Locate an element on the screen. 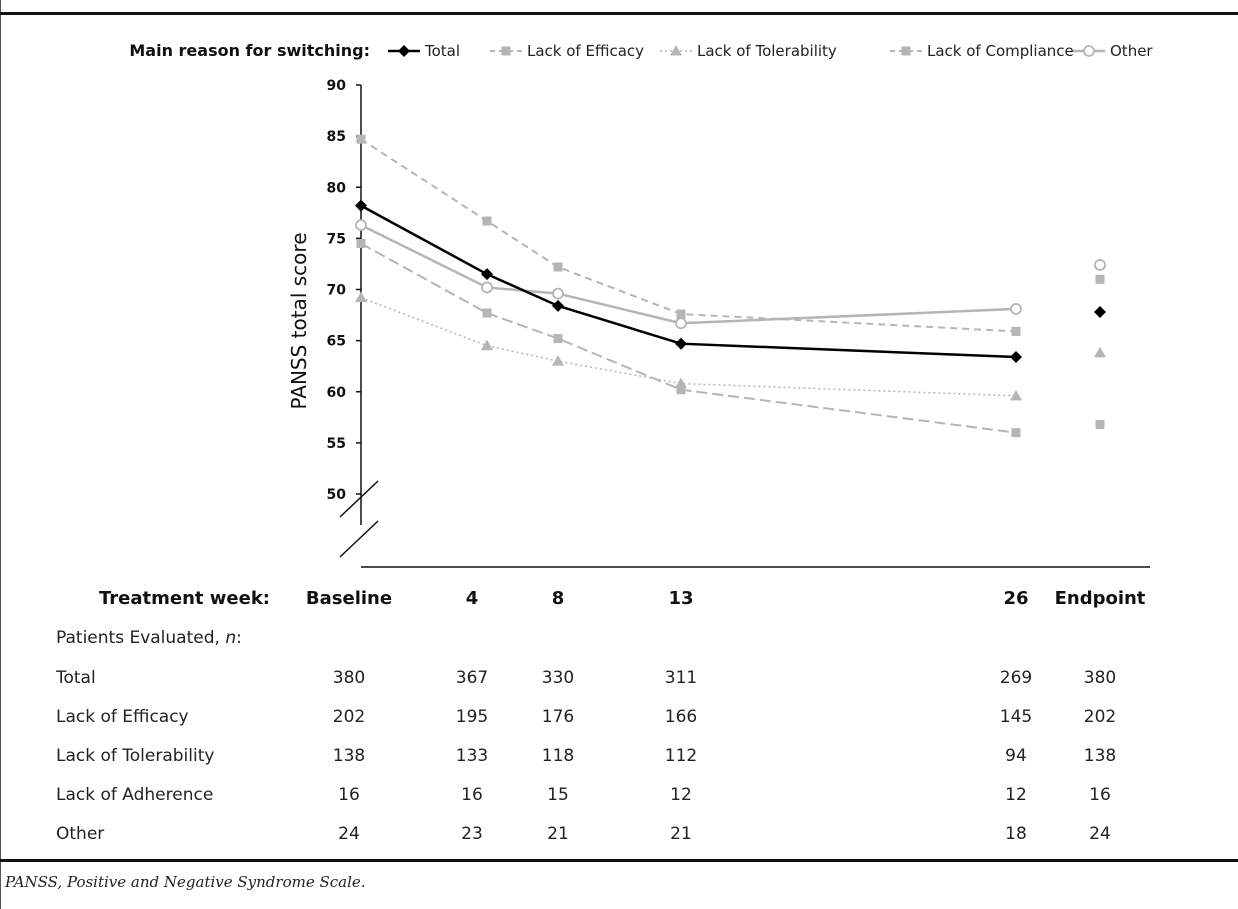 The height and width of the screenshot is (909, 1238). x-axis-title: Treatment week: is located at coordinates (184, 598).